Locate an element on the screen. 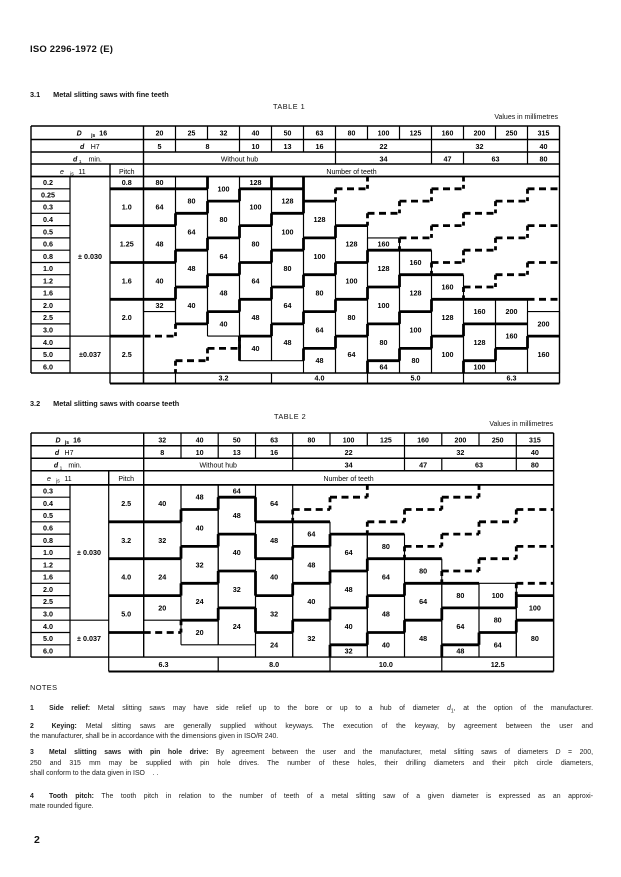  svg-text: 0.3 is located at coordinates (48, 491).